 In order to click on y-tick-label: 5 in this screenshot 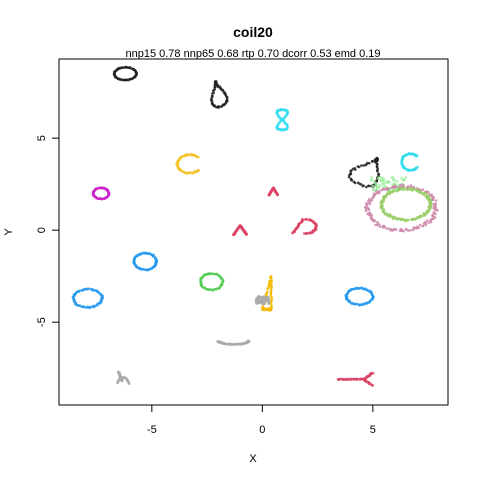, I will do `click(42, 138)`.